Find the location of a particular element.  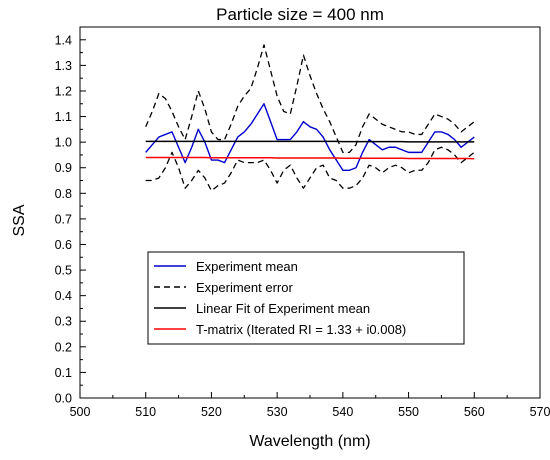

legend-label: Experiment mean is located at coordinates (247, 266).